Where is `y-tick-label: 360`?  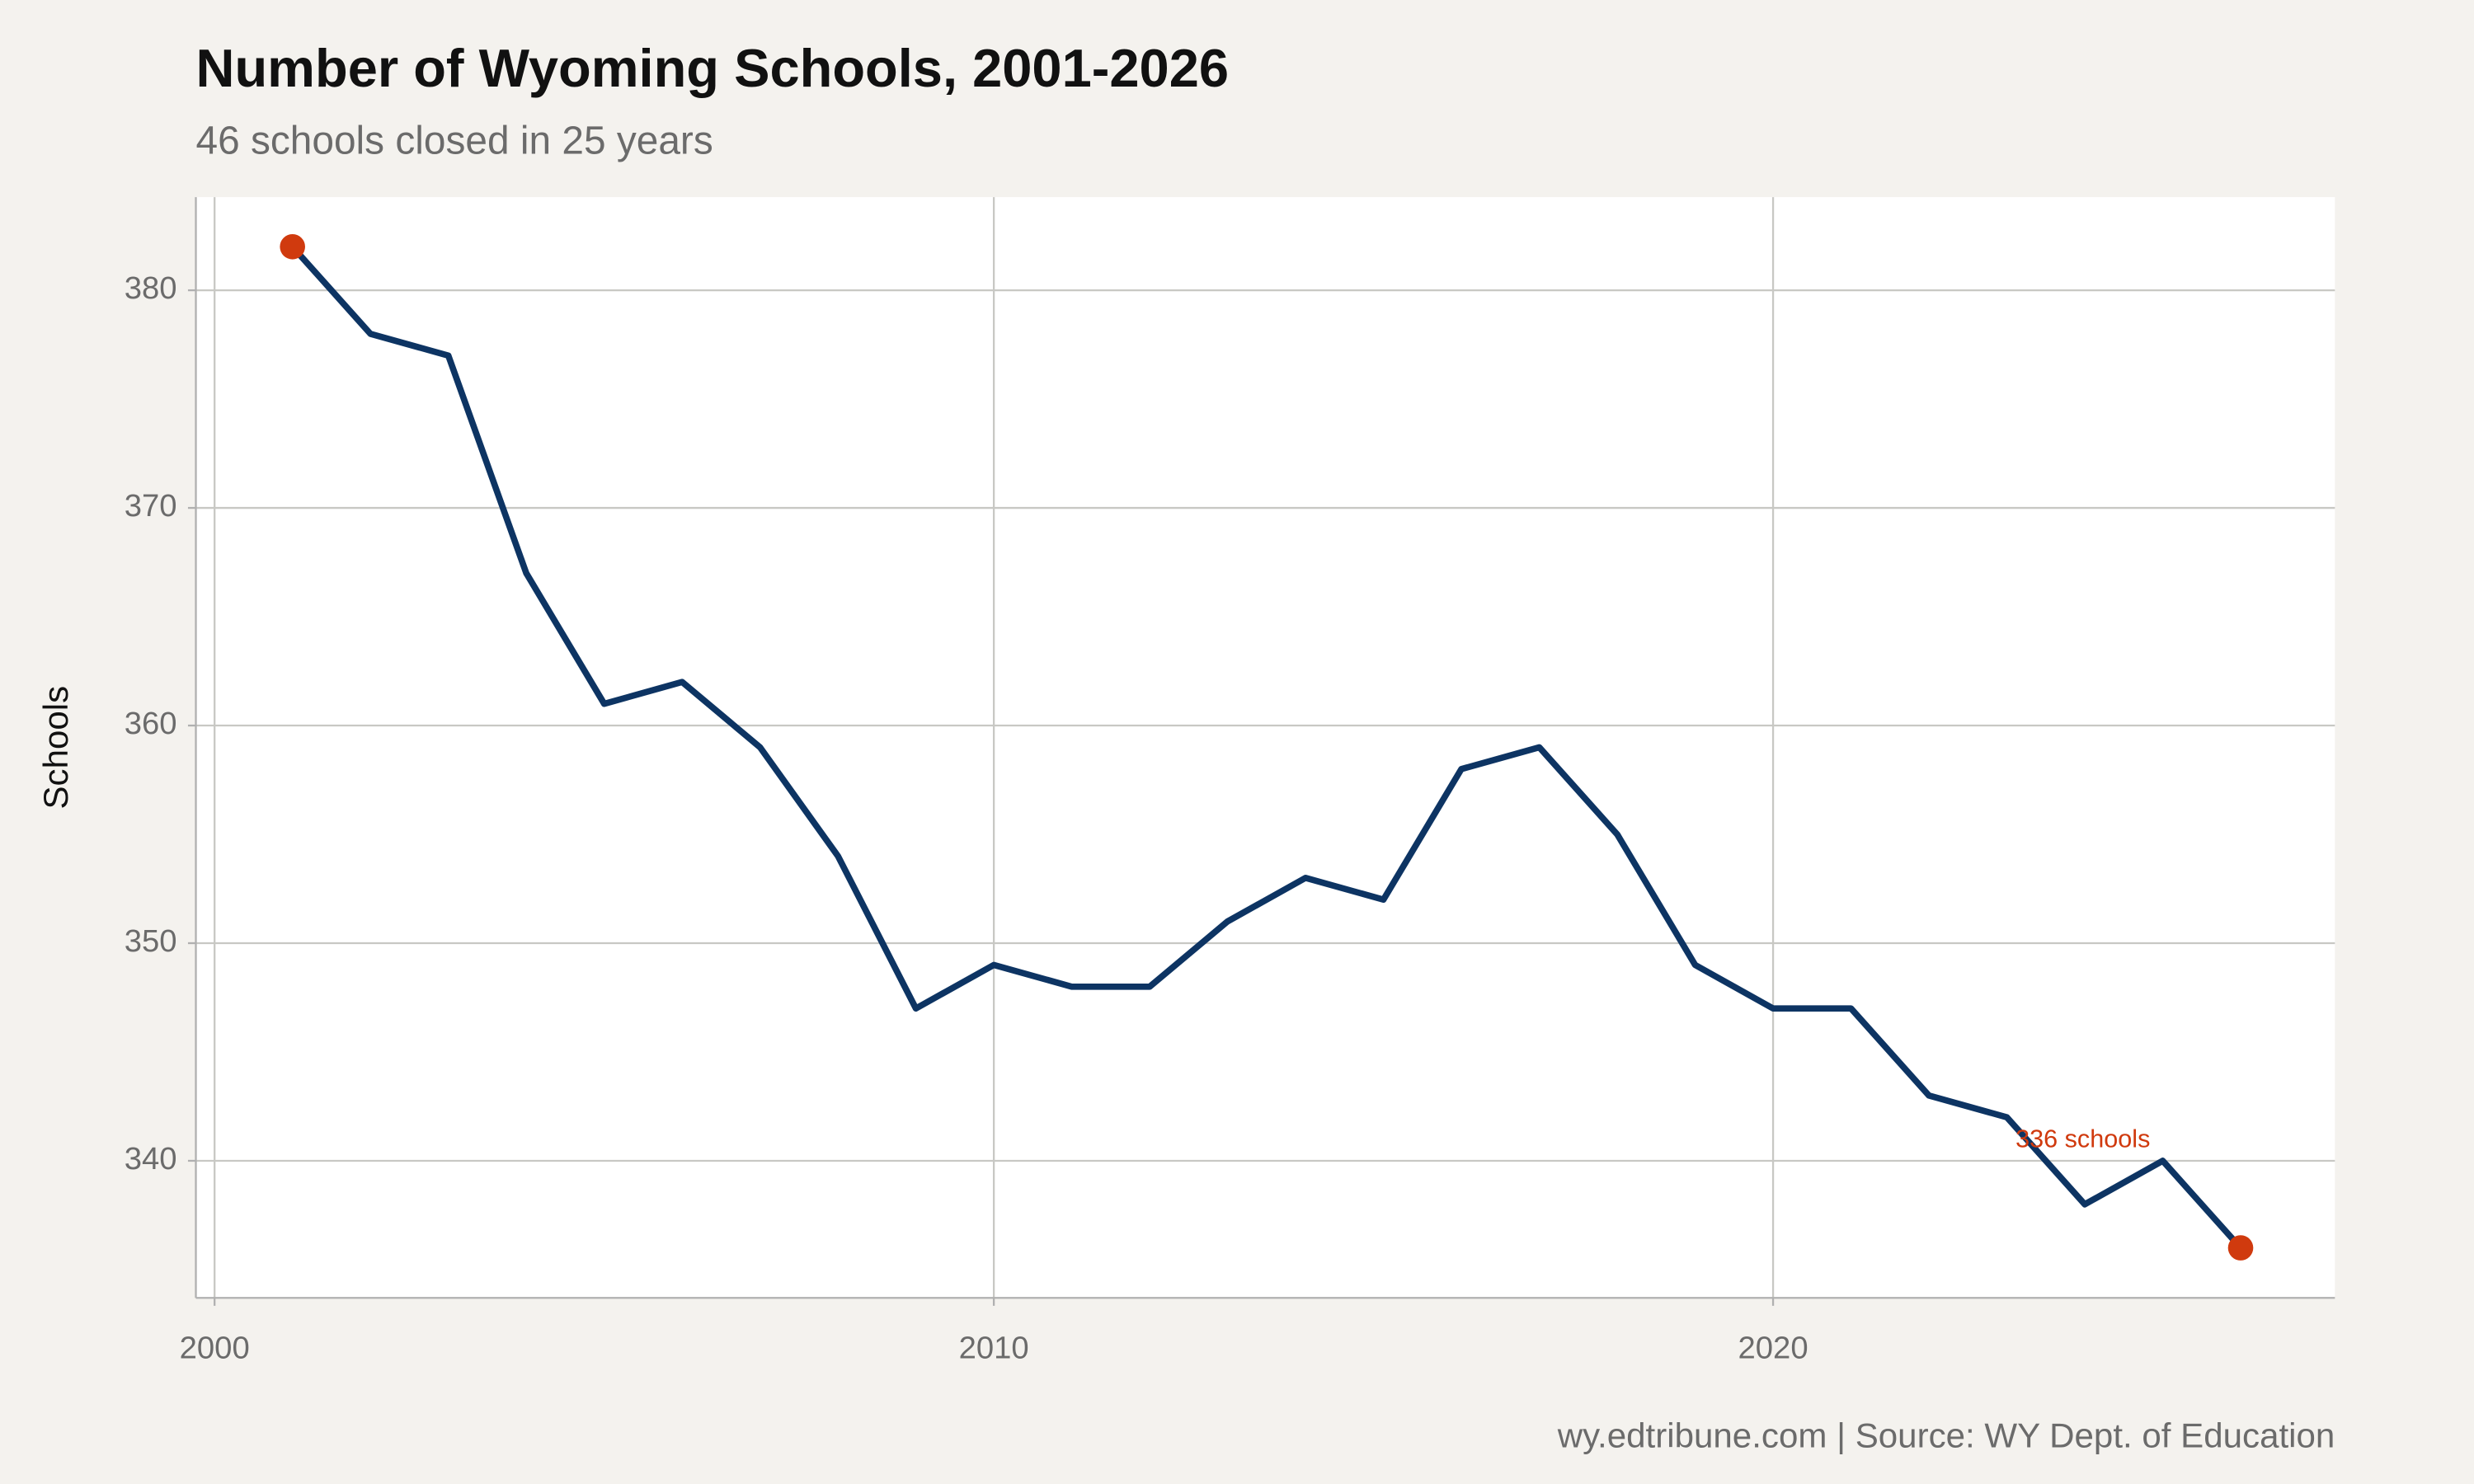
y-tick-label: 360 is located at coordinates (151, 723).